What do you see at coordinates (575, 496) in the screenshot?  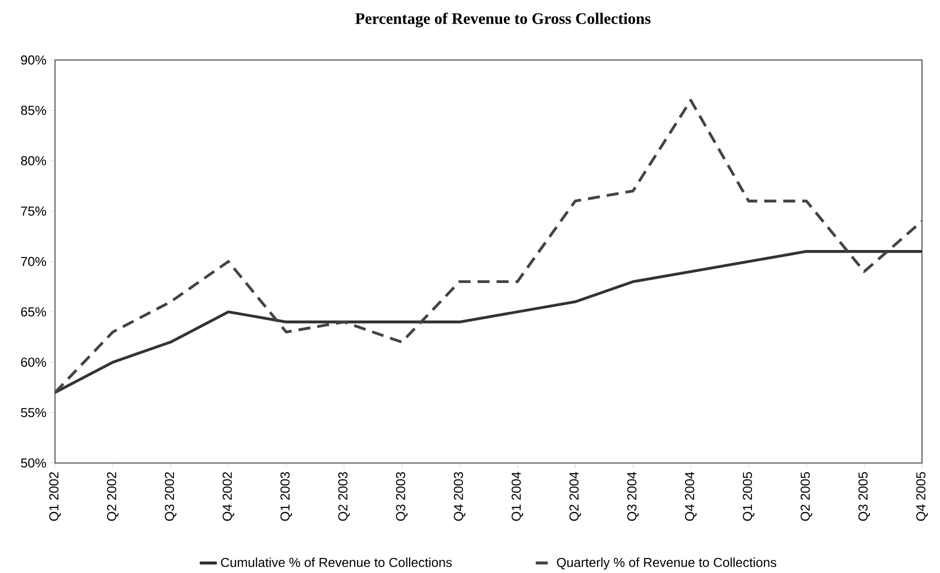 I see `x-tick-label: Q2 2004` at bounding box center [575, 496].